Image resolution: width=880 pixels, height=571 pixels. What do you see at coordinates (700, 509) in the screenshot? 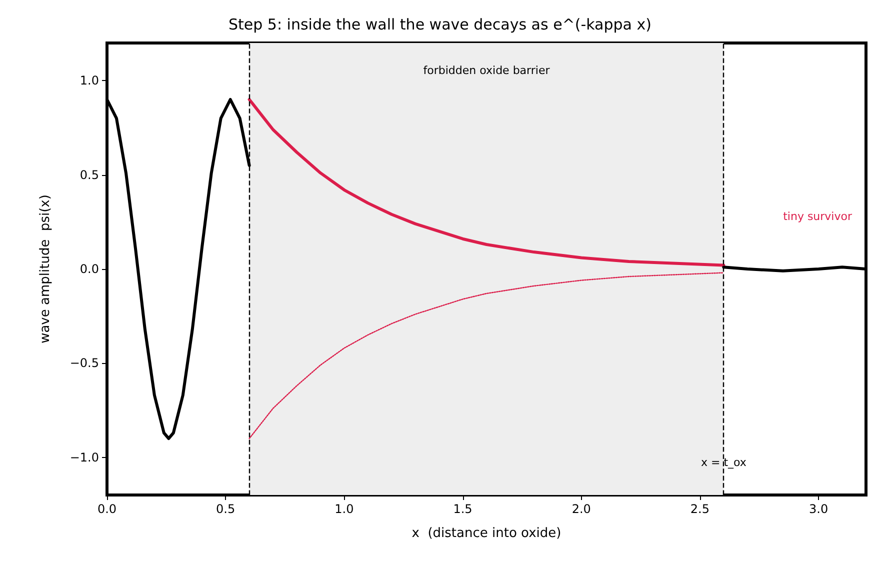
I see `x-tick-label: 2.5` at bounding box center [700, 509].